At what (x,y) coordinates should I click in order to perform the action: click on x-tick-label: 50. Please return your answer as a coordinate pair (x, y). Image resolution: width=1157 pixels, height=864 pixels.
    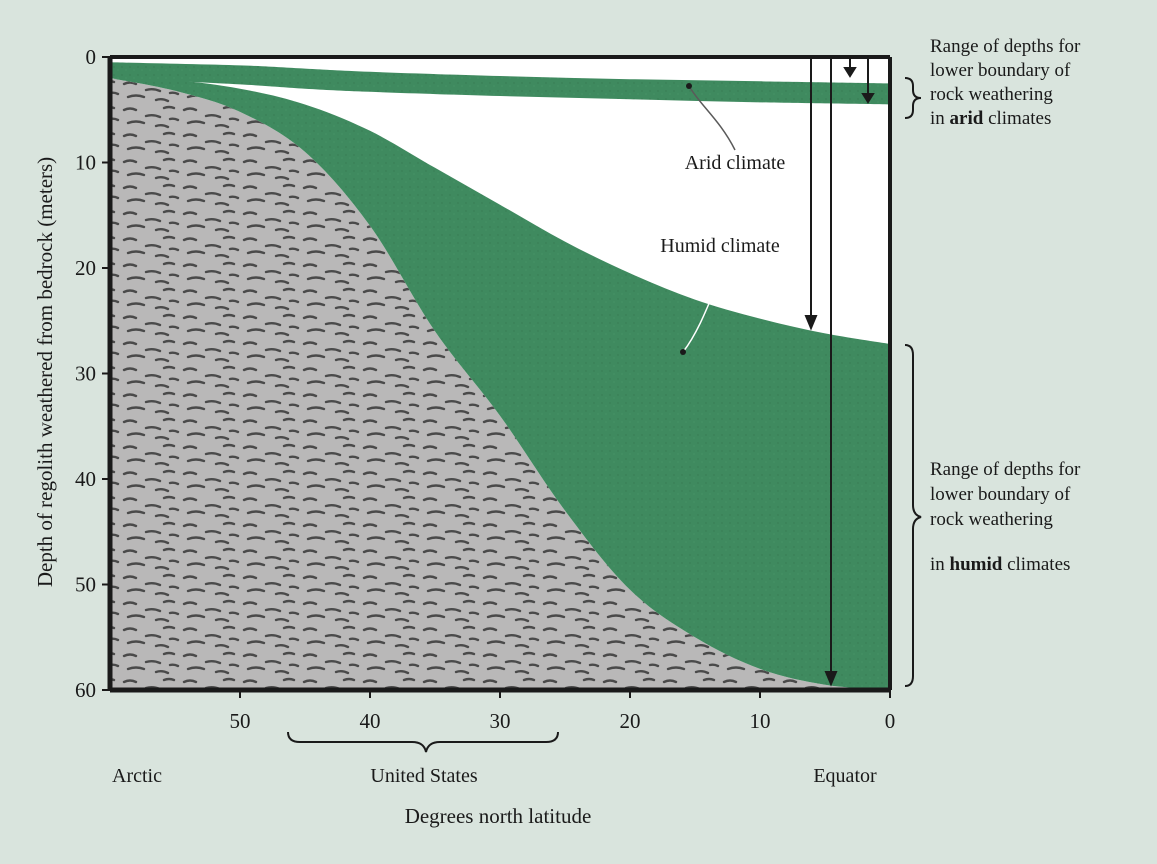
    Looking at the image, I should click on (240, 721).